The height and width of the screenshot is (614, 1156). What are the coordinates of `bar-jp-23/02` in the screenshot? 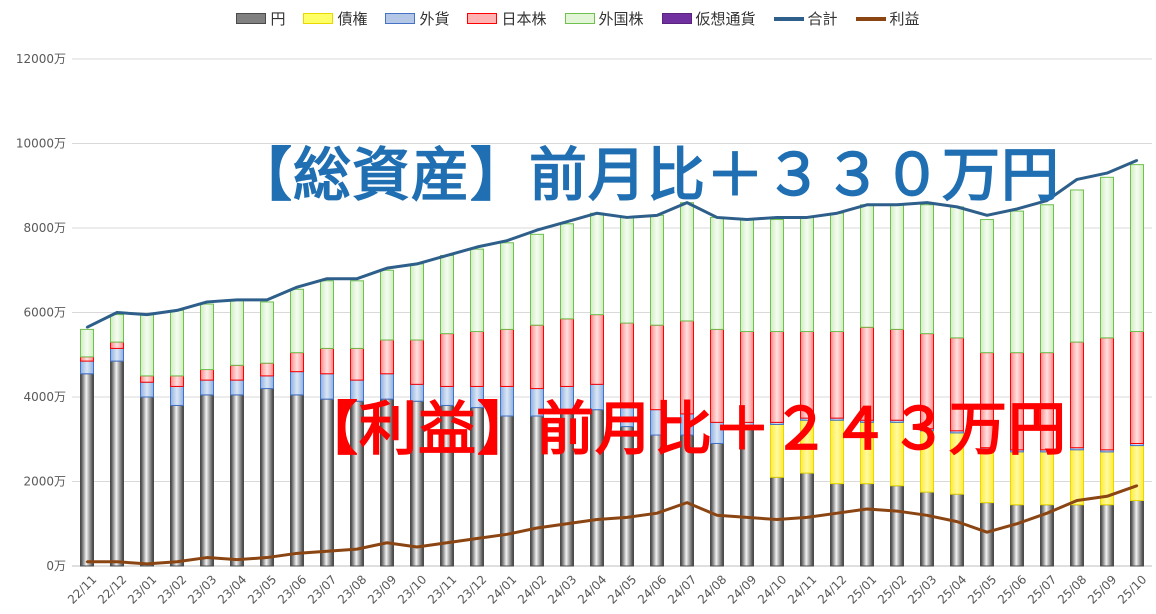 It's located at (177, 381).